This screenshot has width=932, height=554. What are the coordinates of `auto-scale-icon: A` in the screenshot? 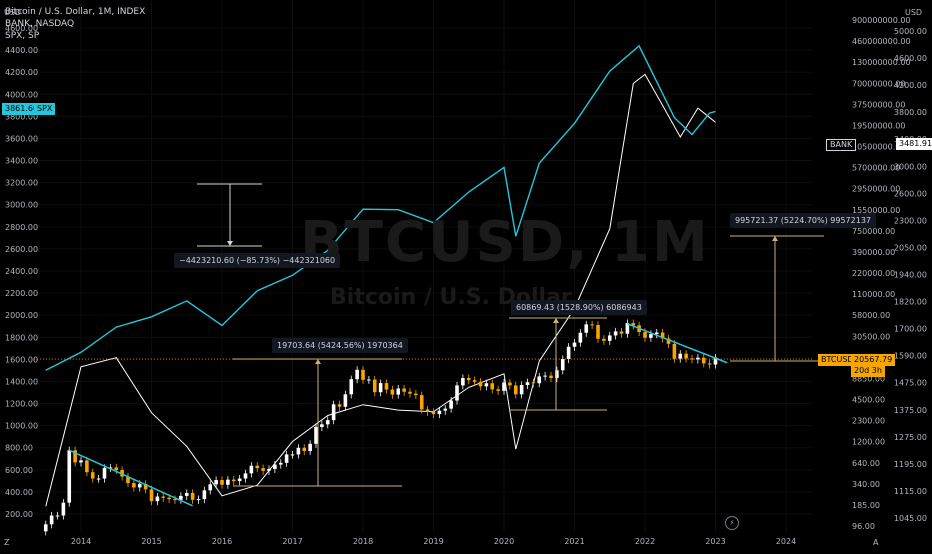 It's located at (876, 542).